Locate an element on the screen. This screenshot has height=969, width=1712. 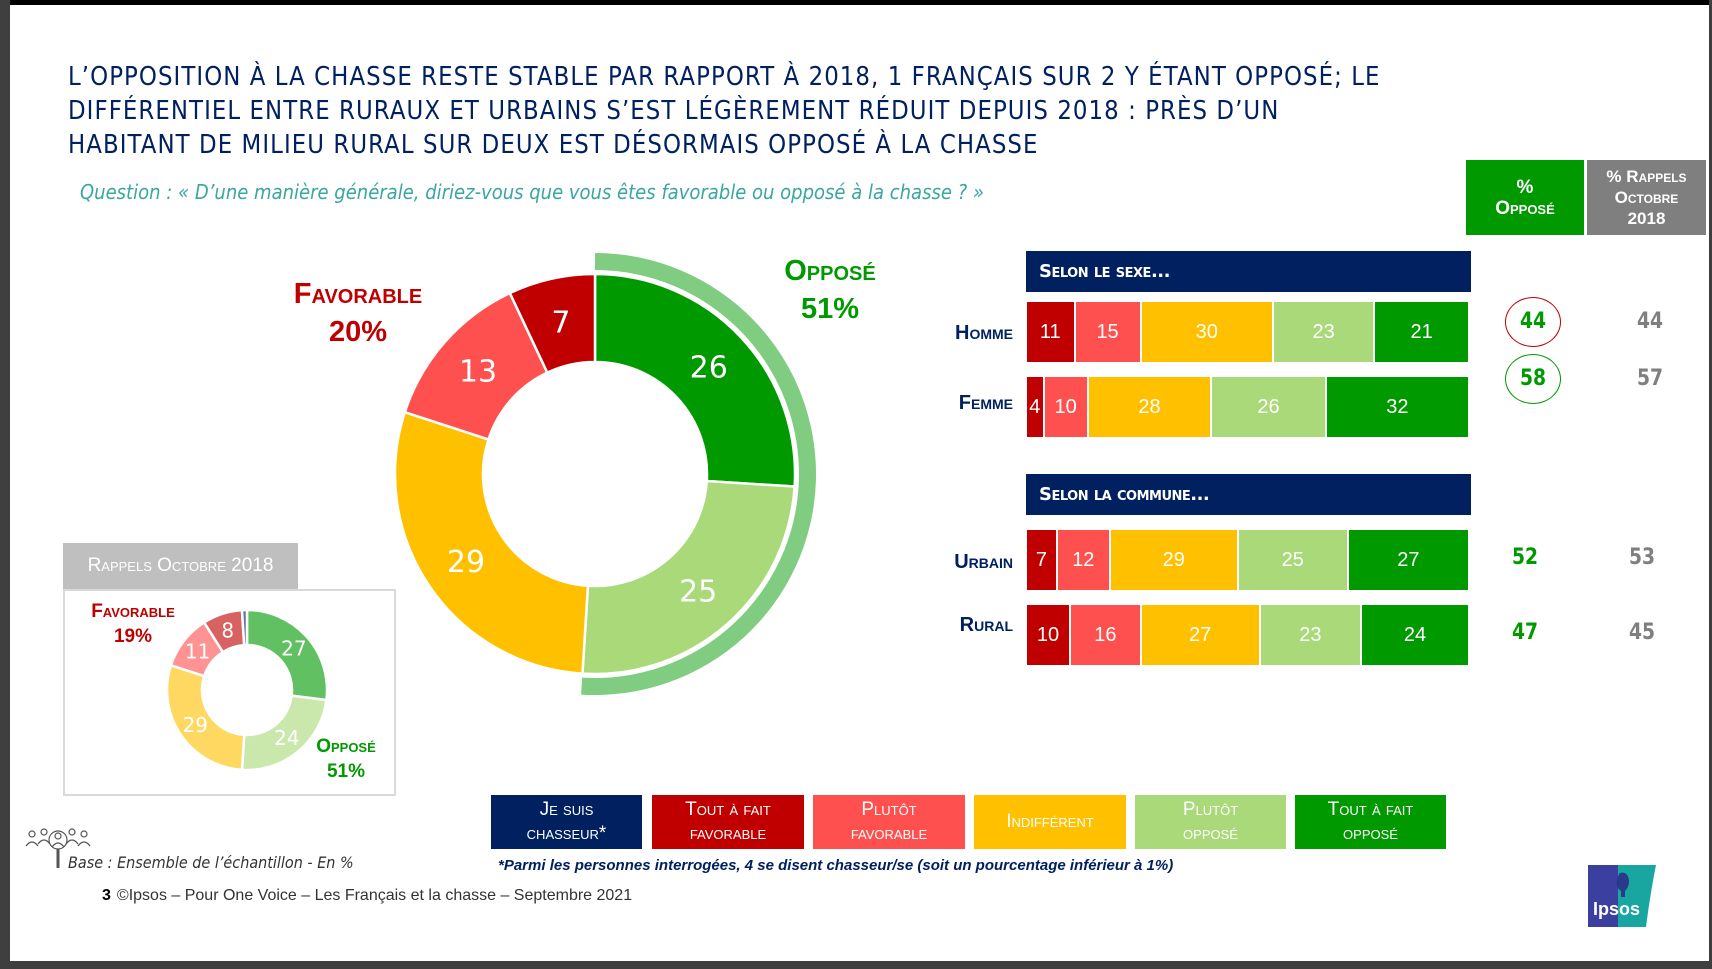
legend-item-label: Plutôt opposé is located at coordinates (1210, 821).